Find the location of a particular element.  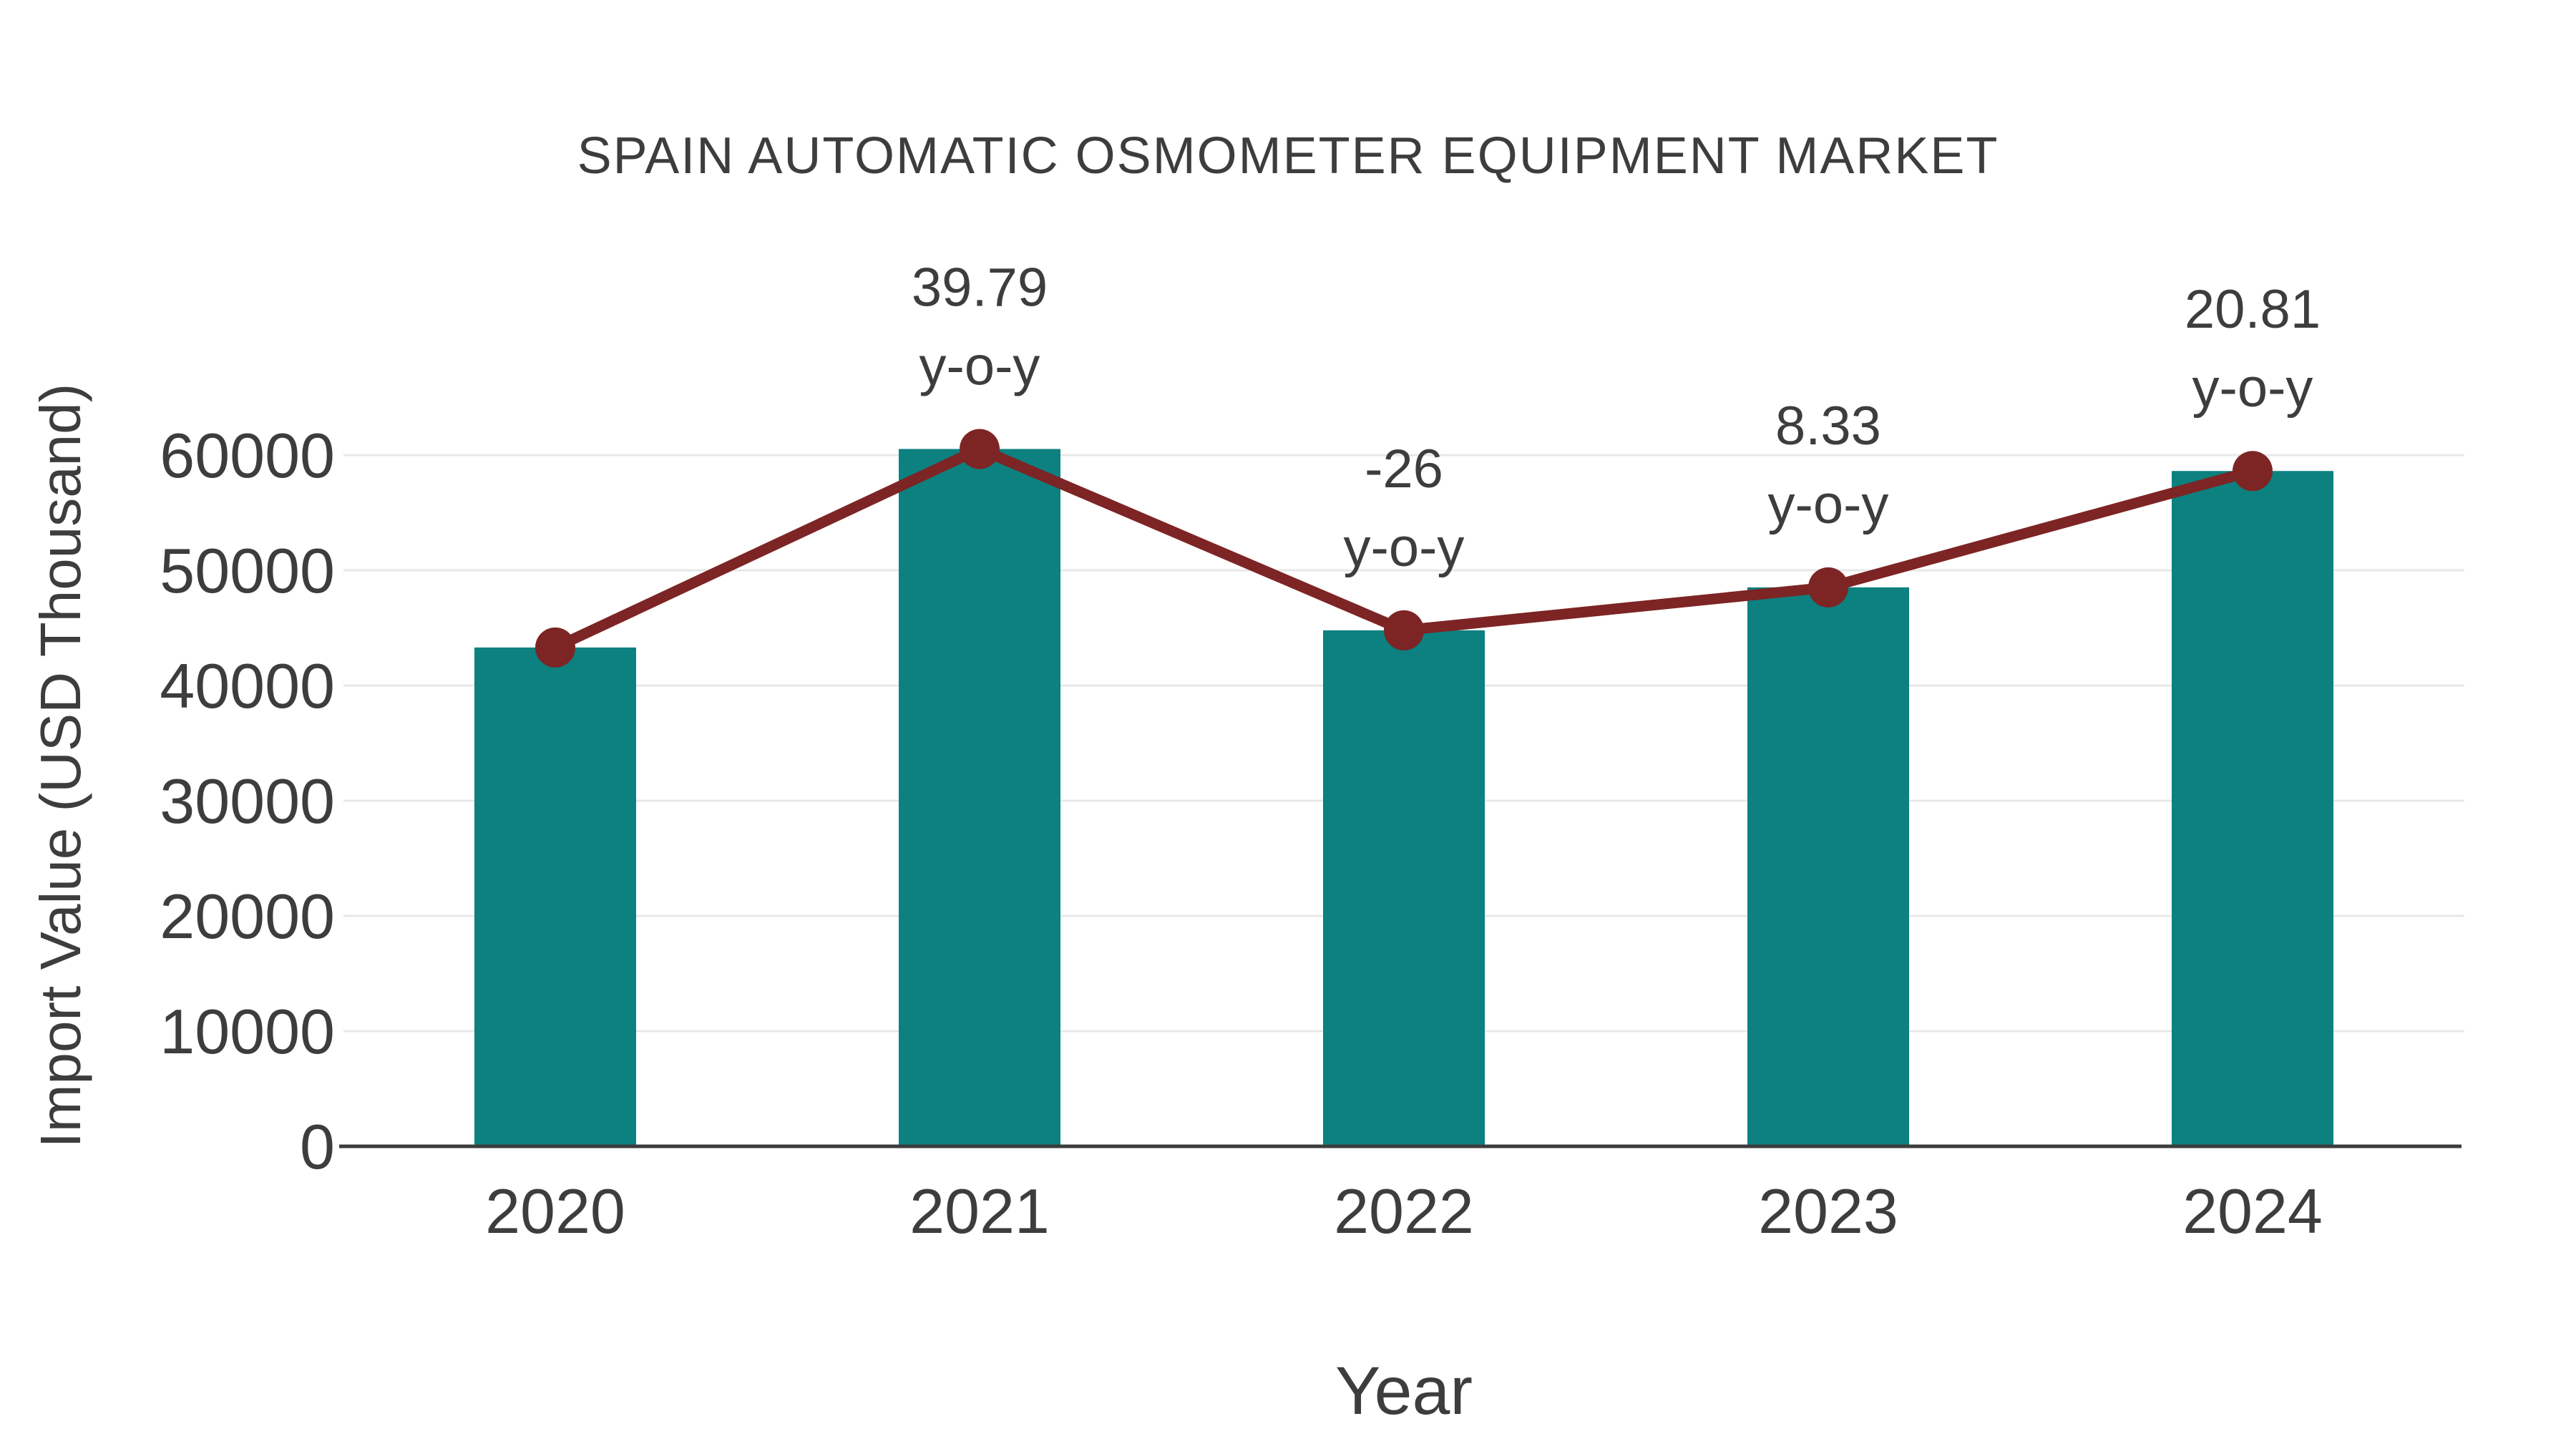

marker-2023 is located at coordinates (1828, 587).